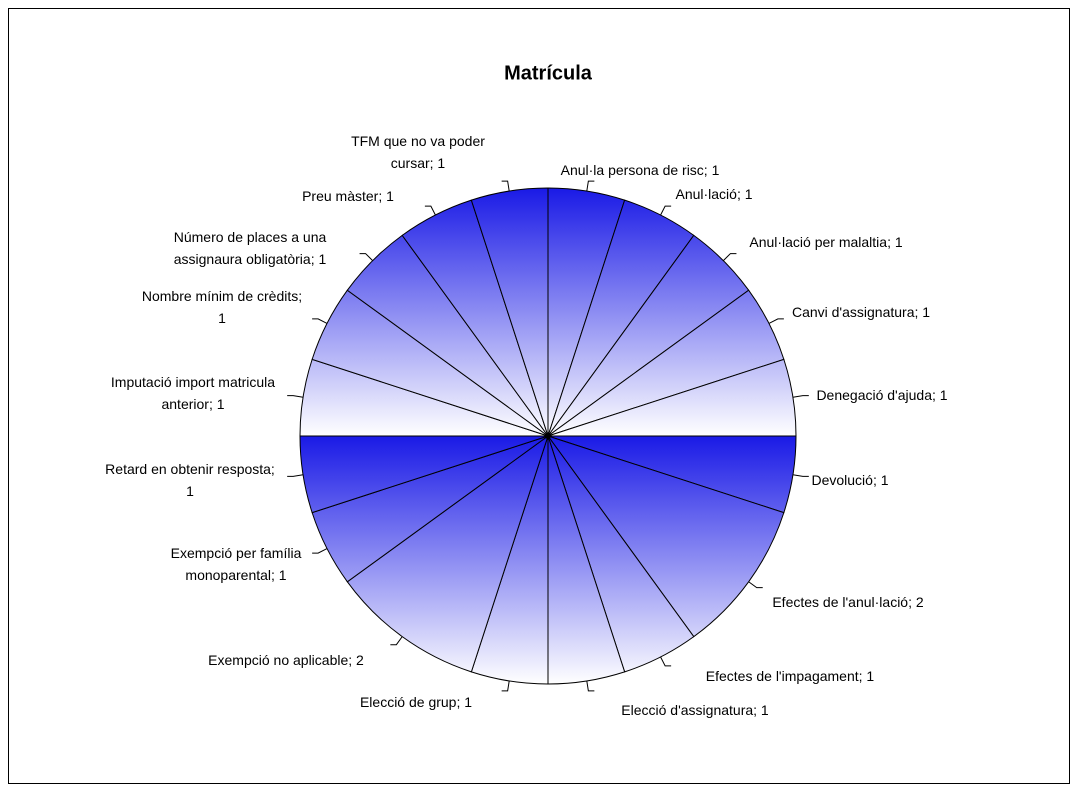 The height and width of the screenshot is (791, 1078). I want to click on slice-label: Denegació d'ajuda; 1, so click(882, 395).